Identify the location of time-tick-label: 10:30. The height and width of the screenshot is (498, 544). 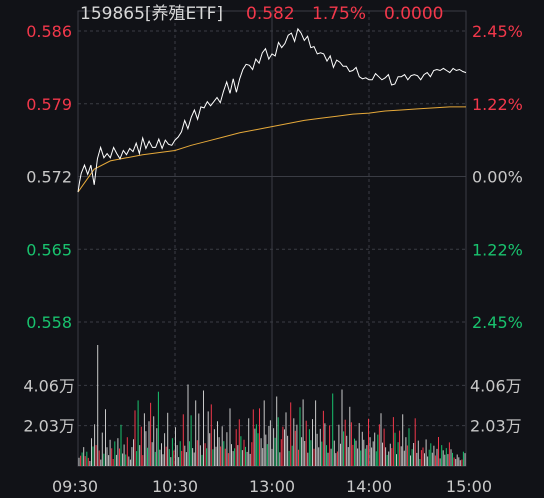
(175, 486).